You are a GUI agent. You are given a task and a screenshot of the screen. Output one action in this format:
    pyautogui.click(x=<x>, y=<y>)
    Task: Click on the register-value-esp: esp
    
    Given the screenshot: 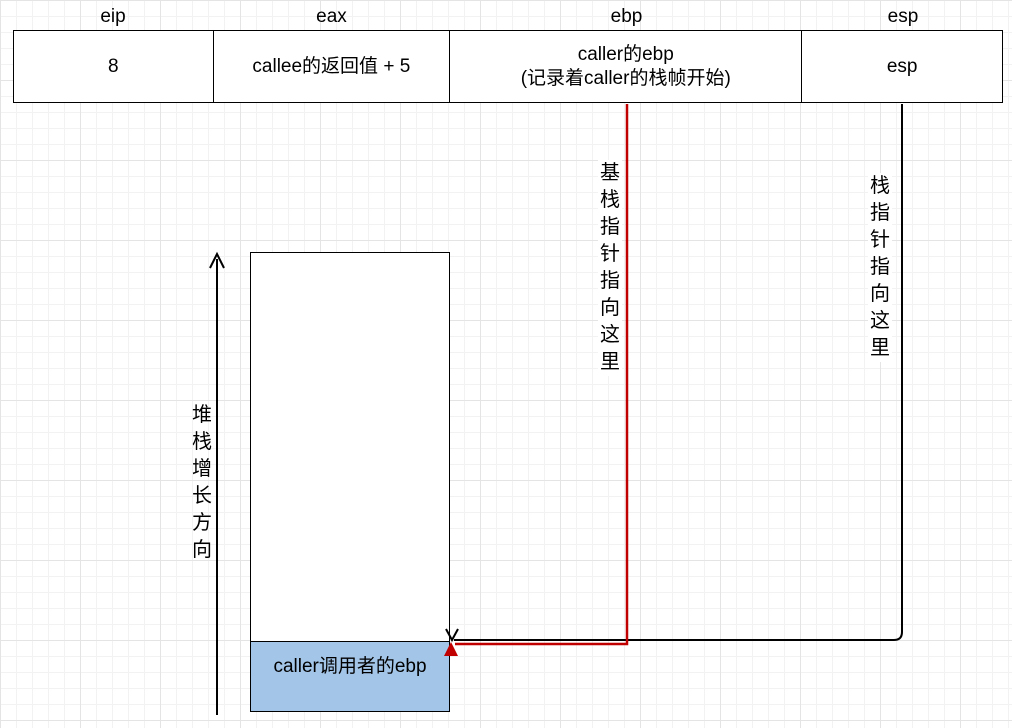 What is the action you would take?
    pyautogui.click(x=902, y=66)
    